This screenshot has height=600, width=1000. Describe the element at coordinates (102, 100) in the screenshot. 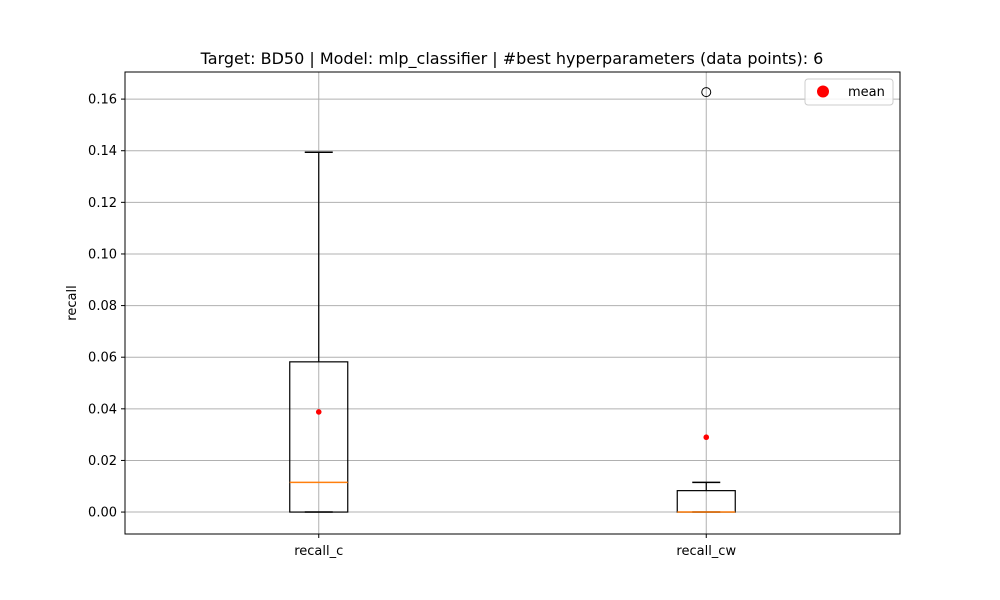

I see `y-tick-label: 0.16` at that location.